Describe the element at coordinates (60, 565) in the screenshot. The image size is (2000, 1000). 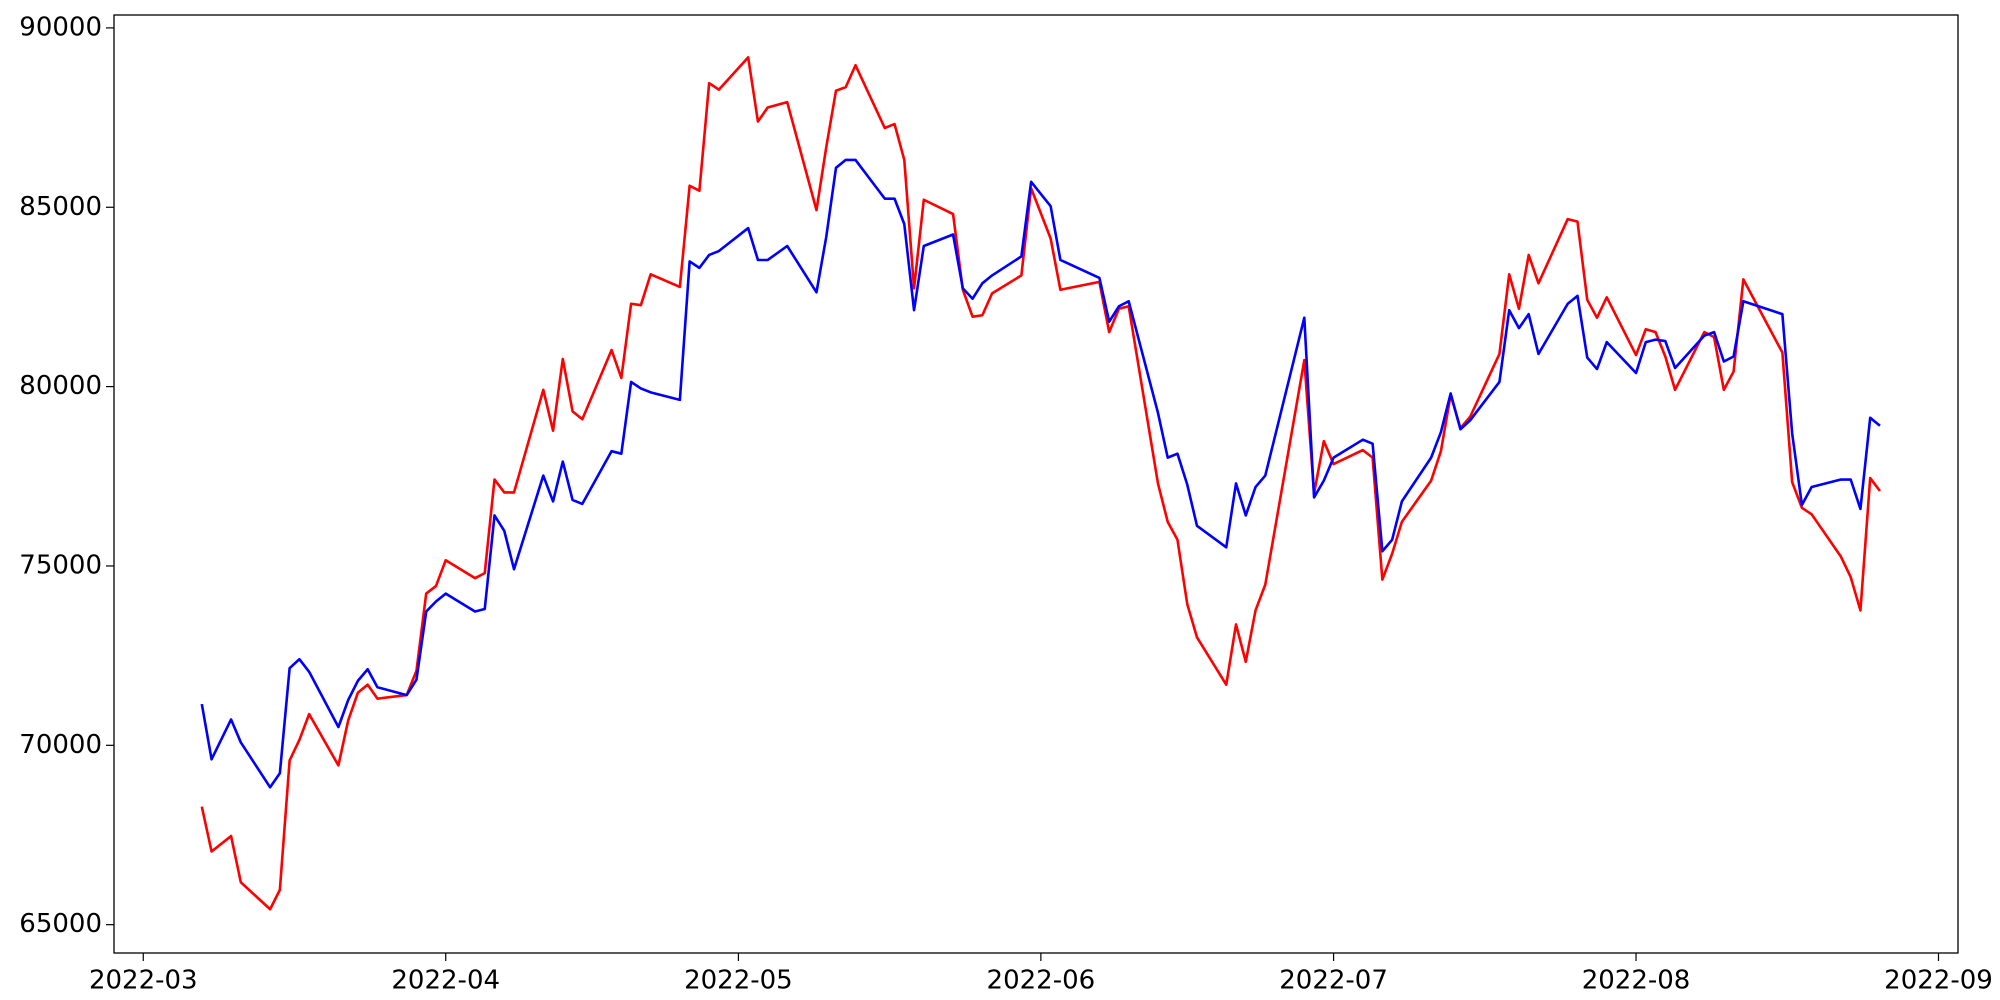
I see `y-tick-label: 75000` at that location.